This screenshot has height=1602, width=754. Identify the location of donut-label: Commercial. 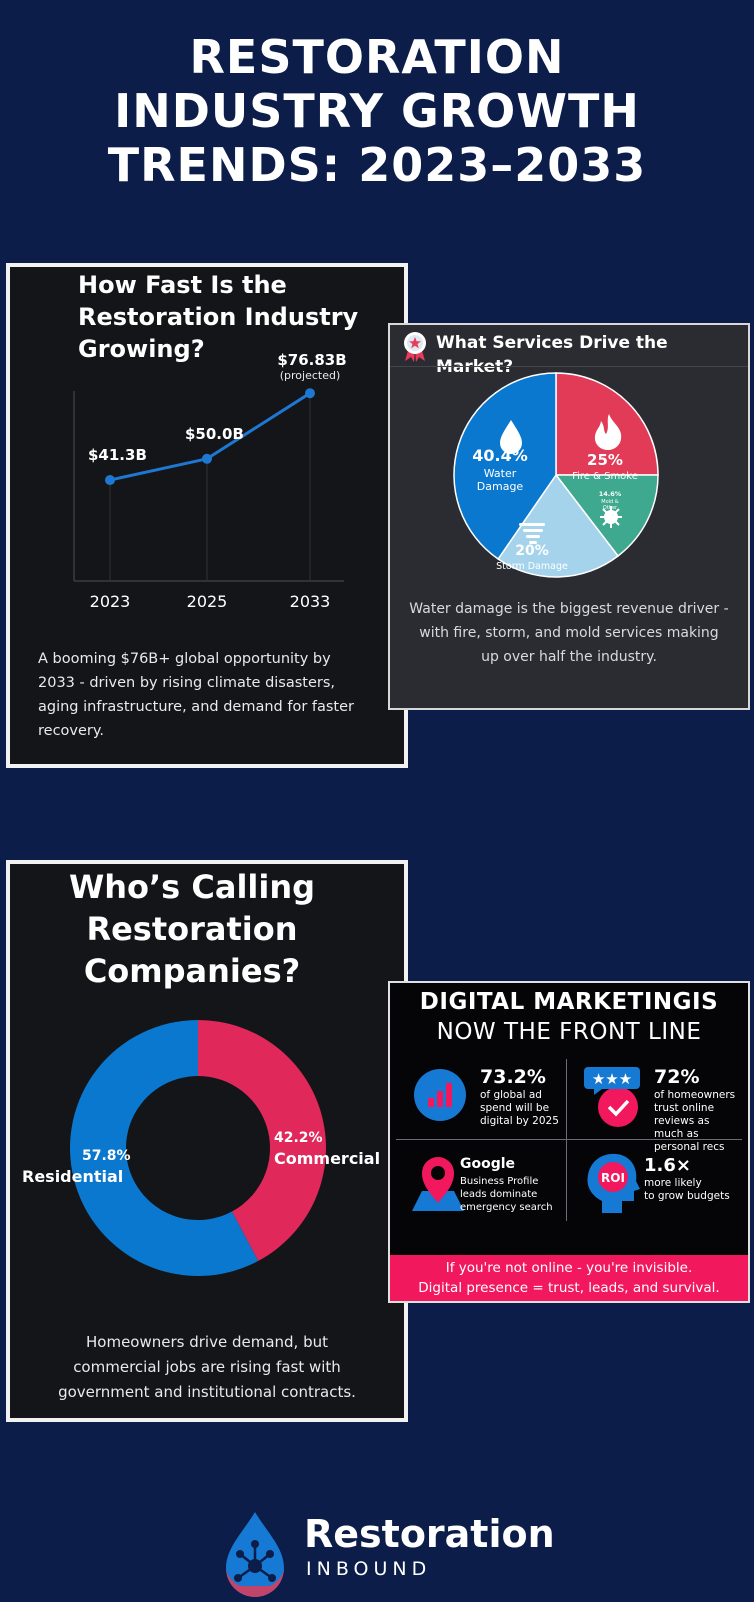
(327, 1158).